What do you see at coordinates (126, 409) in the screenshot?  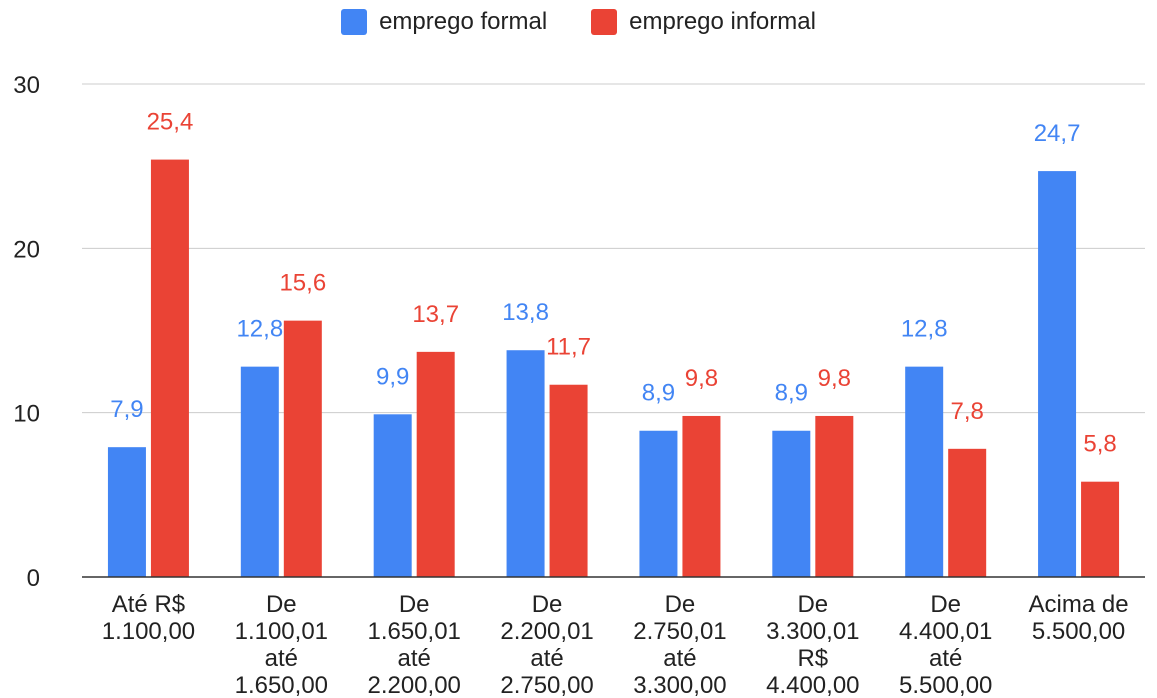 I see `value-label-formal-0: 7,9` at bounding box center [126, 409].